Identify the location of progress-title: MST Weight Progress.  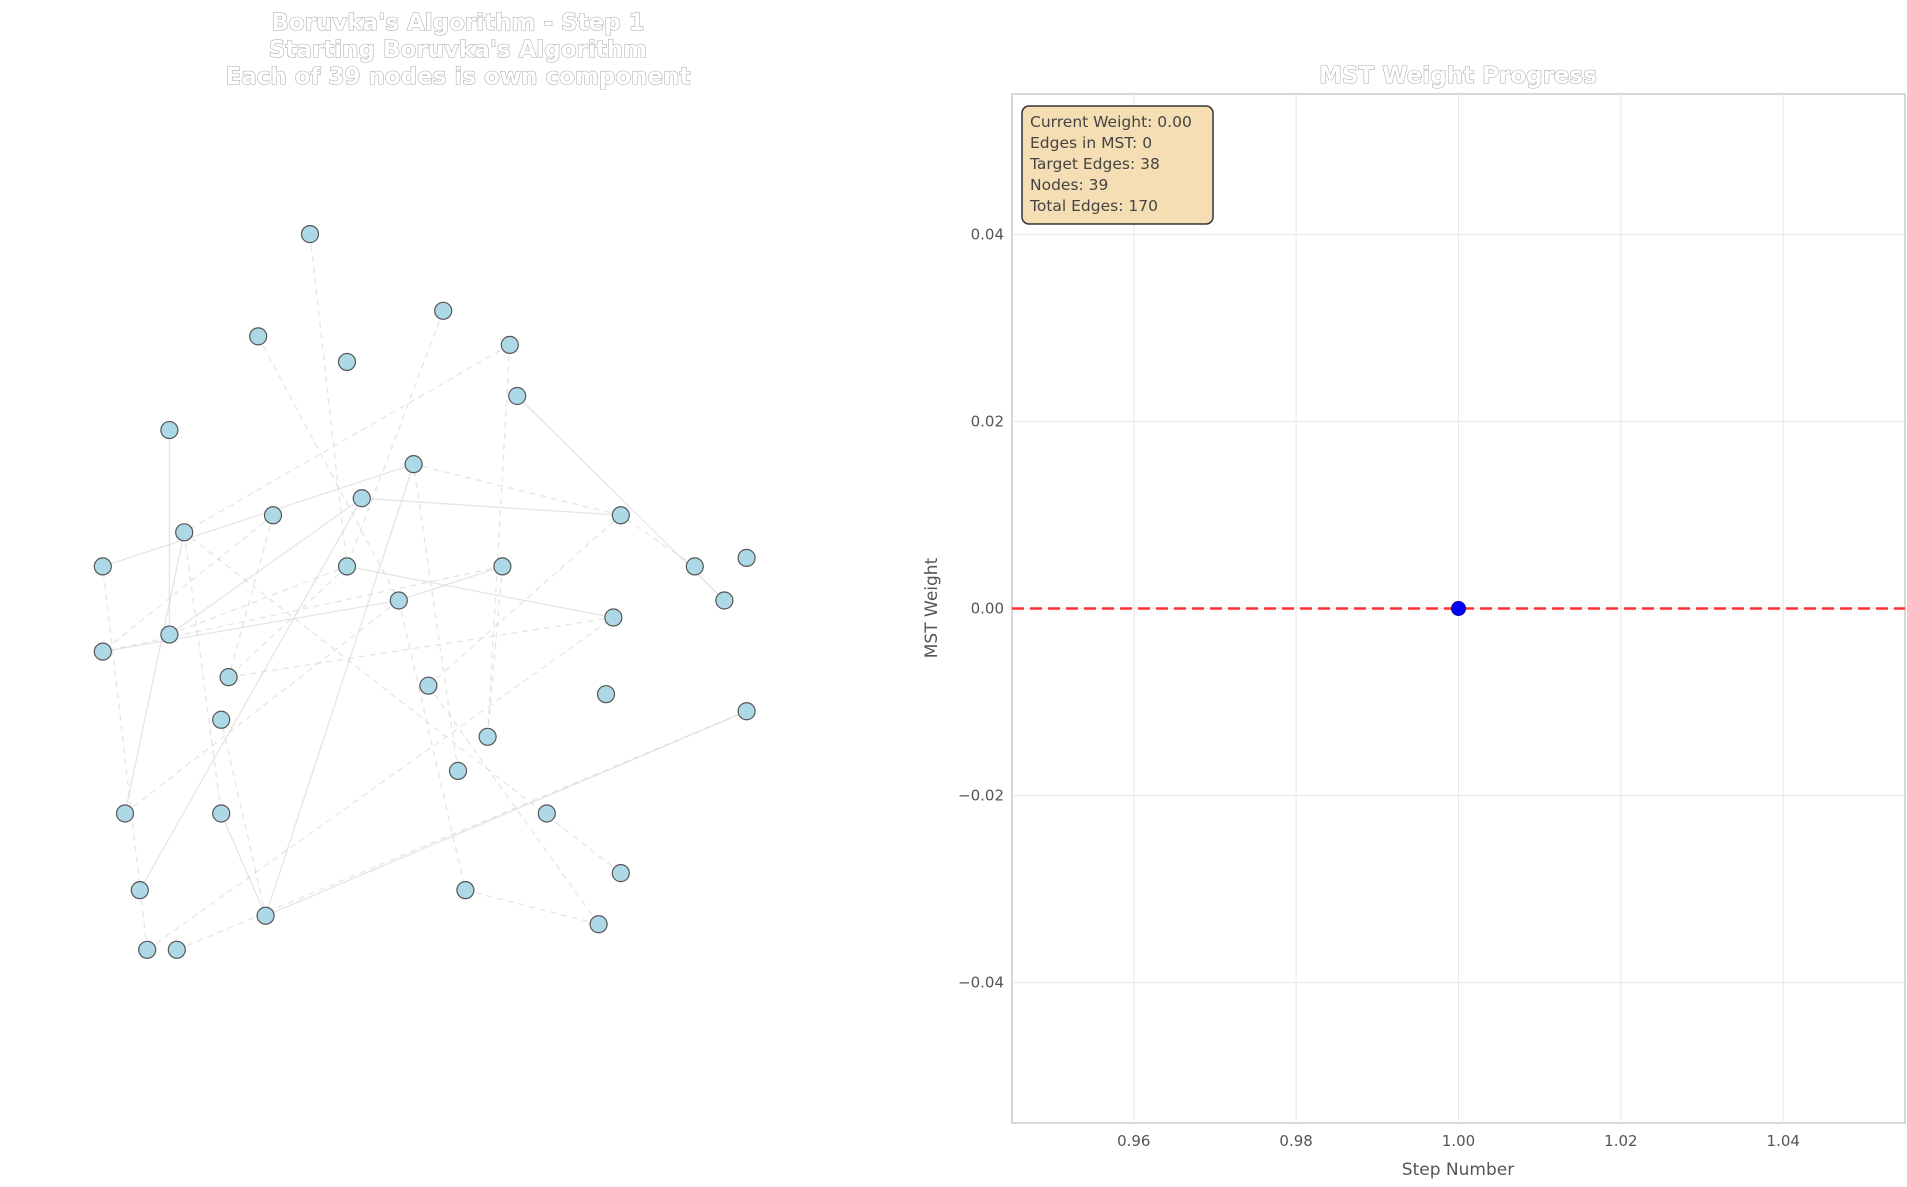
(1458, 76).